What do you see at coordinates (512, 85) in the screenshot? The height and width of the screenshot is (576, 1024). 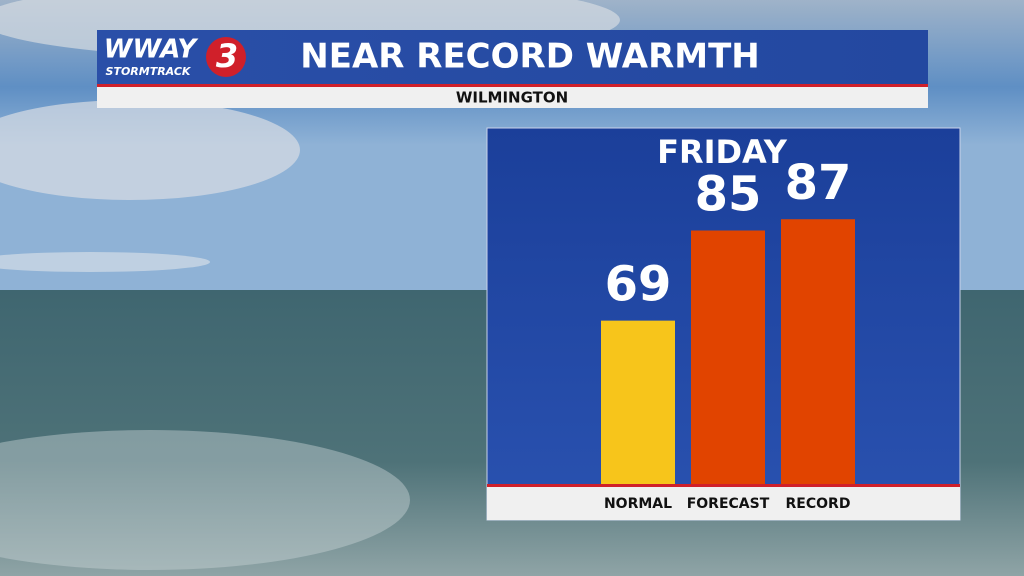 I see `banner-stripe` at bounding box center [512, 85].